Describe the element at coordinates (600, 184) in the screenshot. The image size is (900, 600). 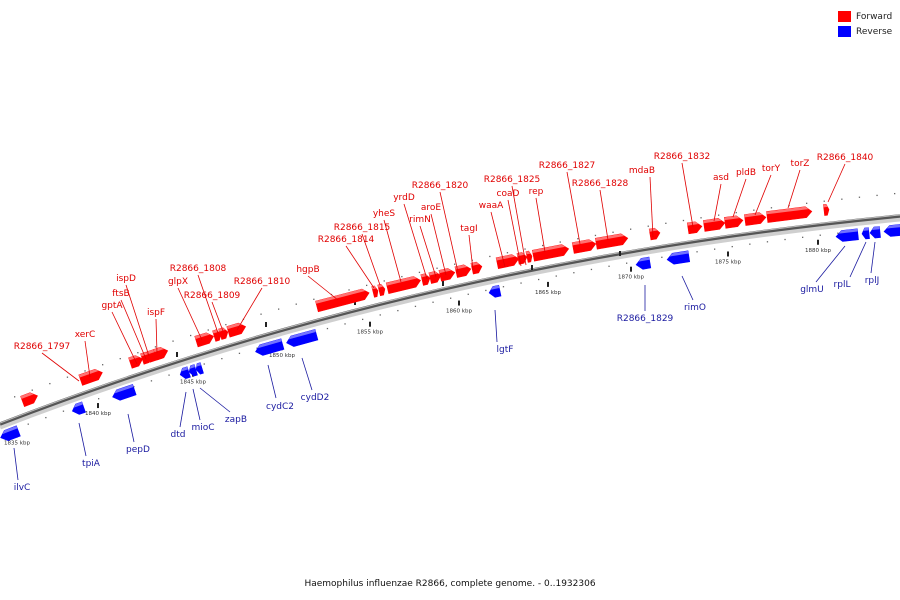
I see `gene-label: R2866_1828` at that location.